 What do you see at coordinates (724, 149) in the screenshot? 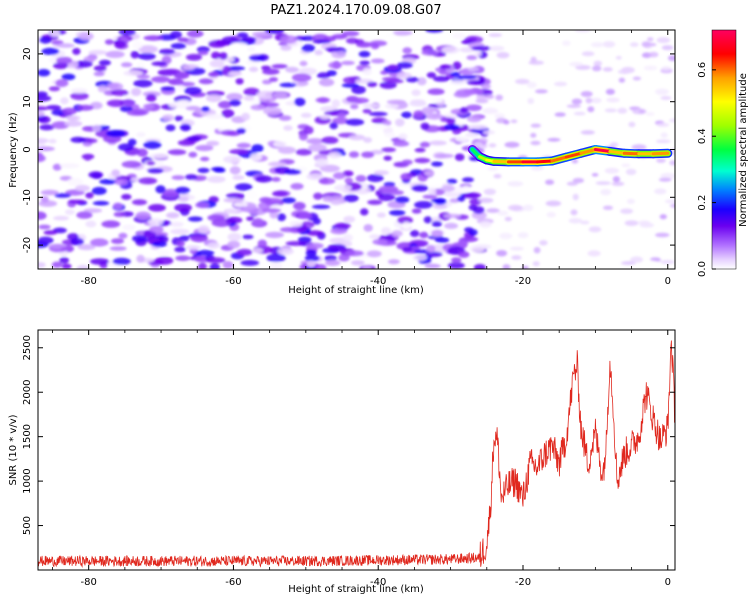
I see `colorbar-gradient` at bounding box center [724, 149].